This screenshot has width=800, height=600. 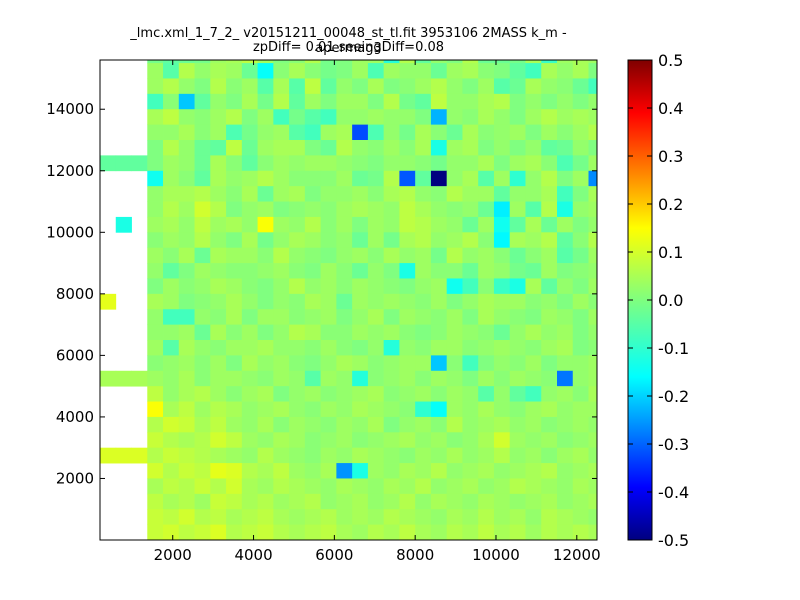 What do you see at coordinates (673, 396) in the screenshot?
I see `colorbar-tick-label: -0.2` at bounding box center [673, 396].